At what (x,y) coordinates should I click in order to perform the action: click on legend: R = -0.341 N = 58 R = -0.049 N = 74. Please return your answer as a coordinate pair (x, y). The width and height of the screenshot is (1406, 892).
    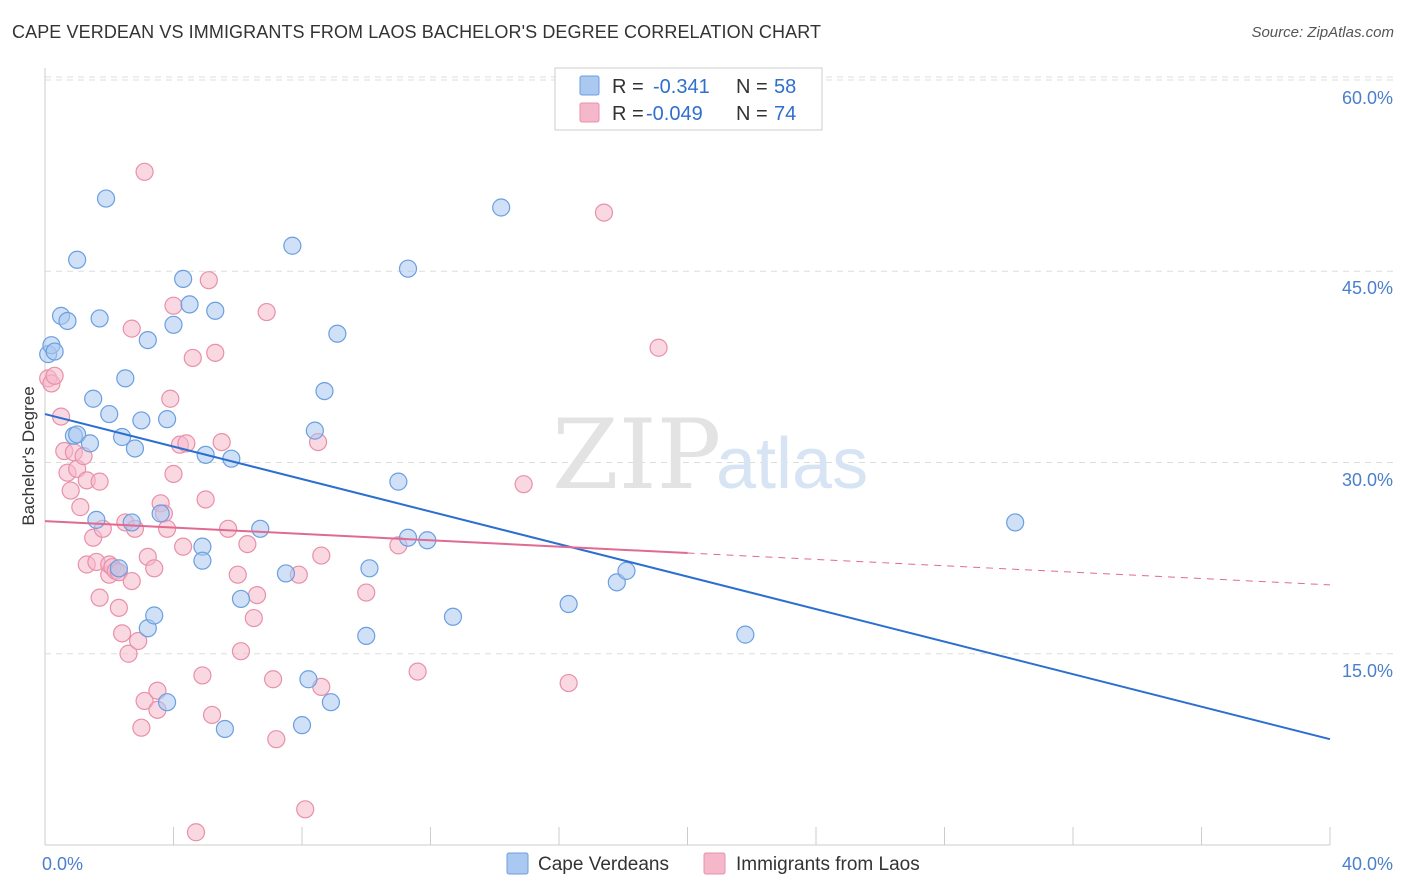
    Looking at the image, I should click on (688, 99).